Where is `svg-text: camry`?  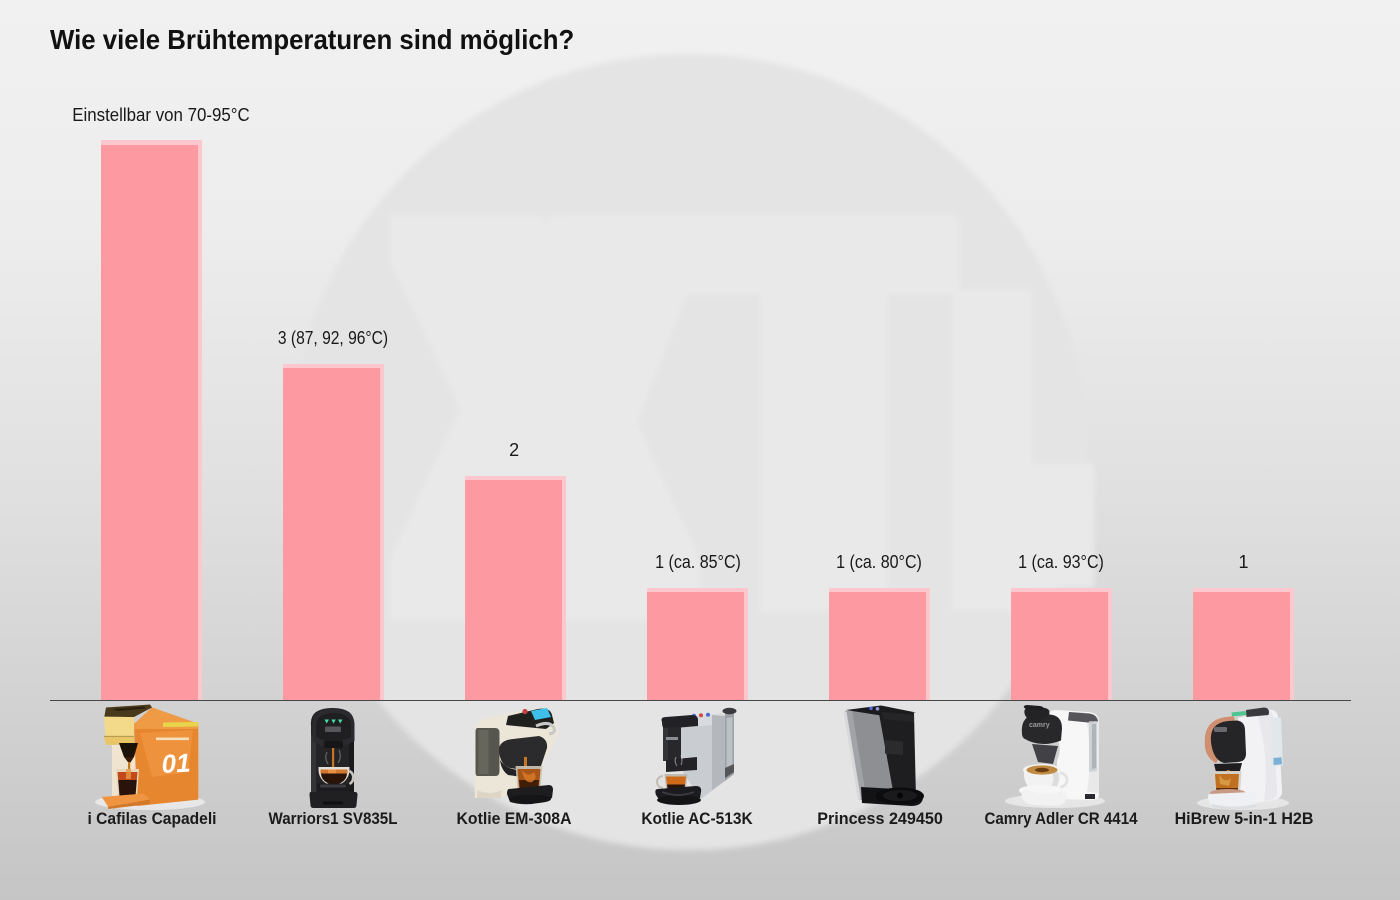 svg-text: camry is located at coordinates (1039, 725).